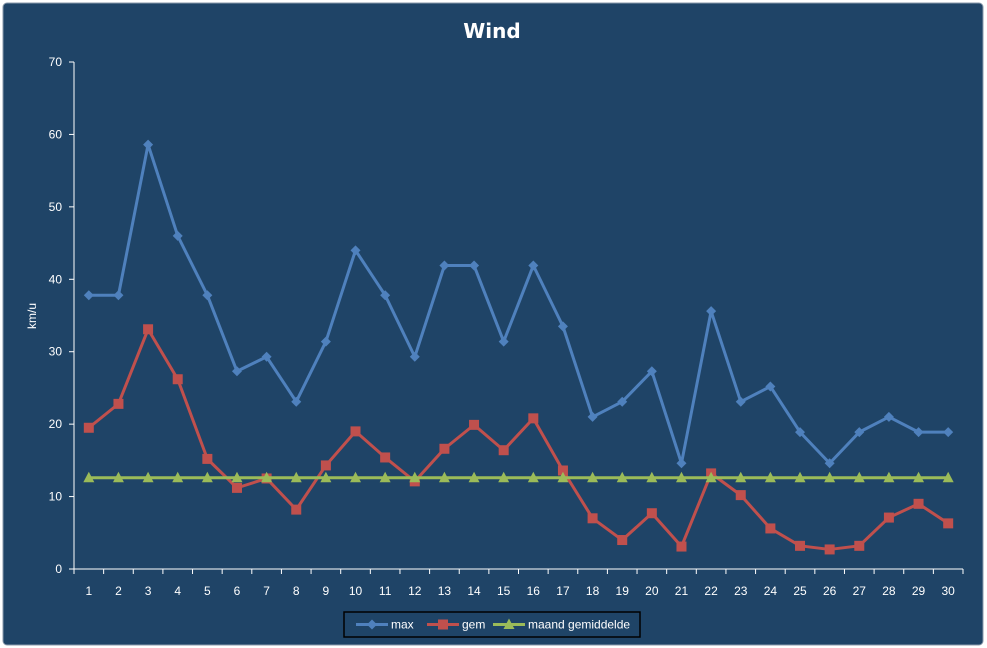 This screenshot has height=648, width=987. Describe the element at coordinates (830, 591) in the screenshot. I see `x-tick-label: 26` at that location.